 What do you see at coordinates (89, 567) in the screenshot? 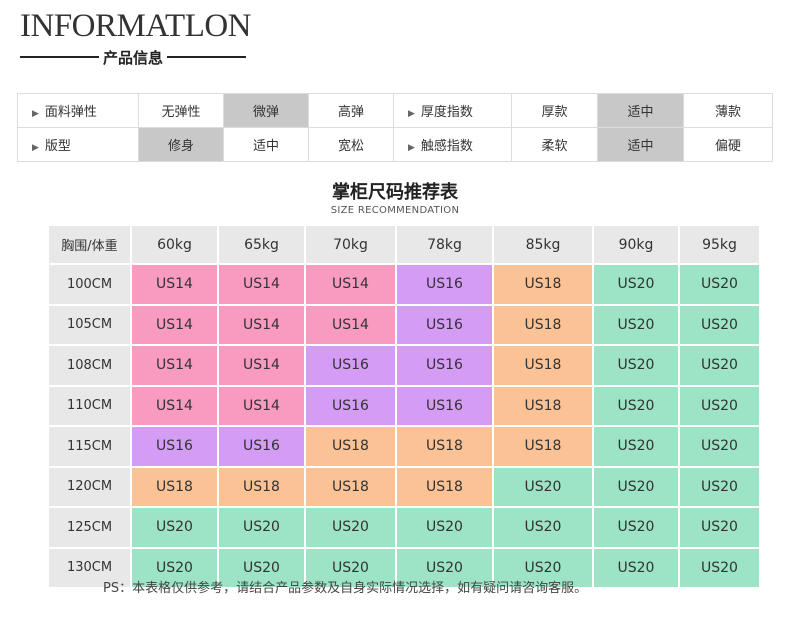
I see `chest-header: 130CM` at bounding box center [89, 567].